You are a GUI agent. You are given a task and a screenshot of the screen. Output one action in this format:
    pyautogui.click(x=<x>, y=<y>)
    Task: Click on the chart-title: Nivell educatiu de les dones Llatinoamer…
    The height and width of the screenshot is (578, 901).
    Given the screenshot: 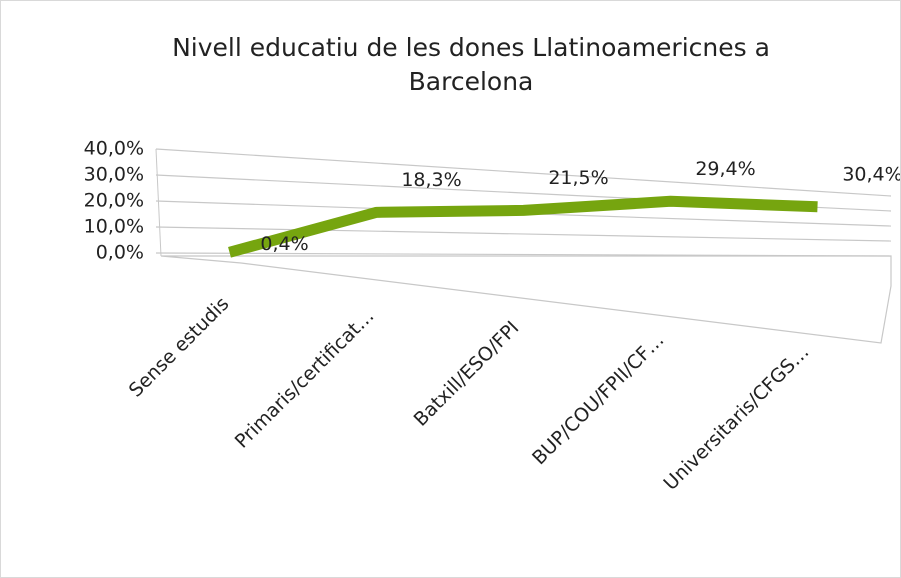 What is the action you would take?
    pyautogui.click(x=471, y=64)
    